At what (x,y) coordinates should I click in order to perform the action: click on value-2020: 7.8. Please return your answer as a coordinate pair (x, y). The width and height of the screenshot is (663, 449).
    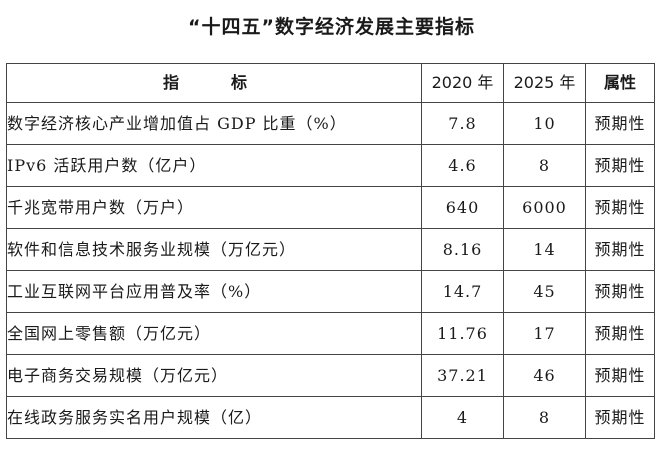
    Looking at the image, I should click on (462, 123).